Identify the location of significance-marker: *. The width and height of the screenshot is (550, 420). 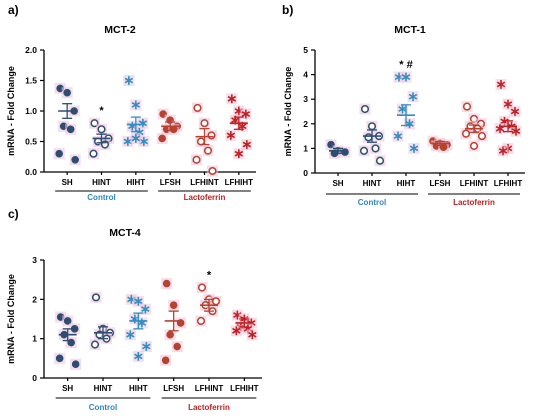
(101, 111).